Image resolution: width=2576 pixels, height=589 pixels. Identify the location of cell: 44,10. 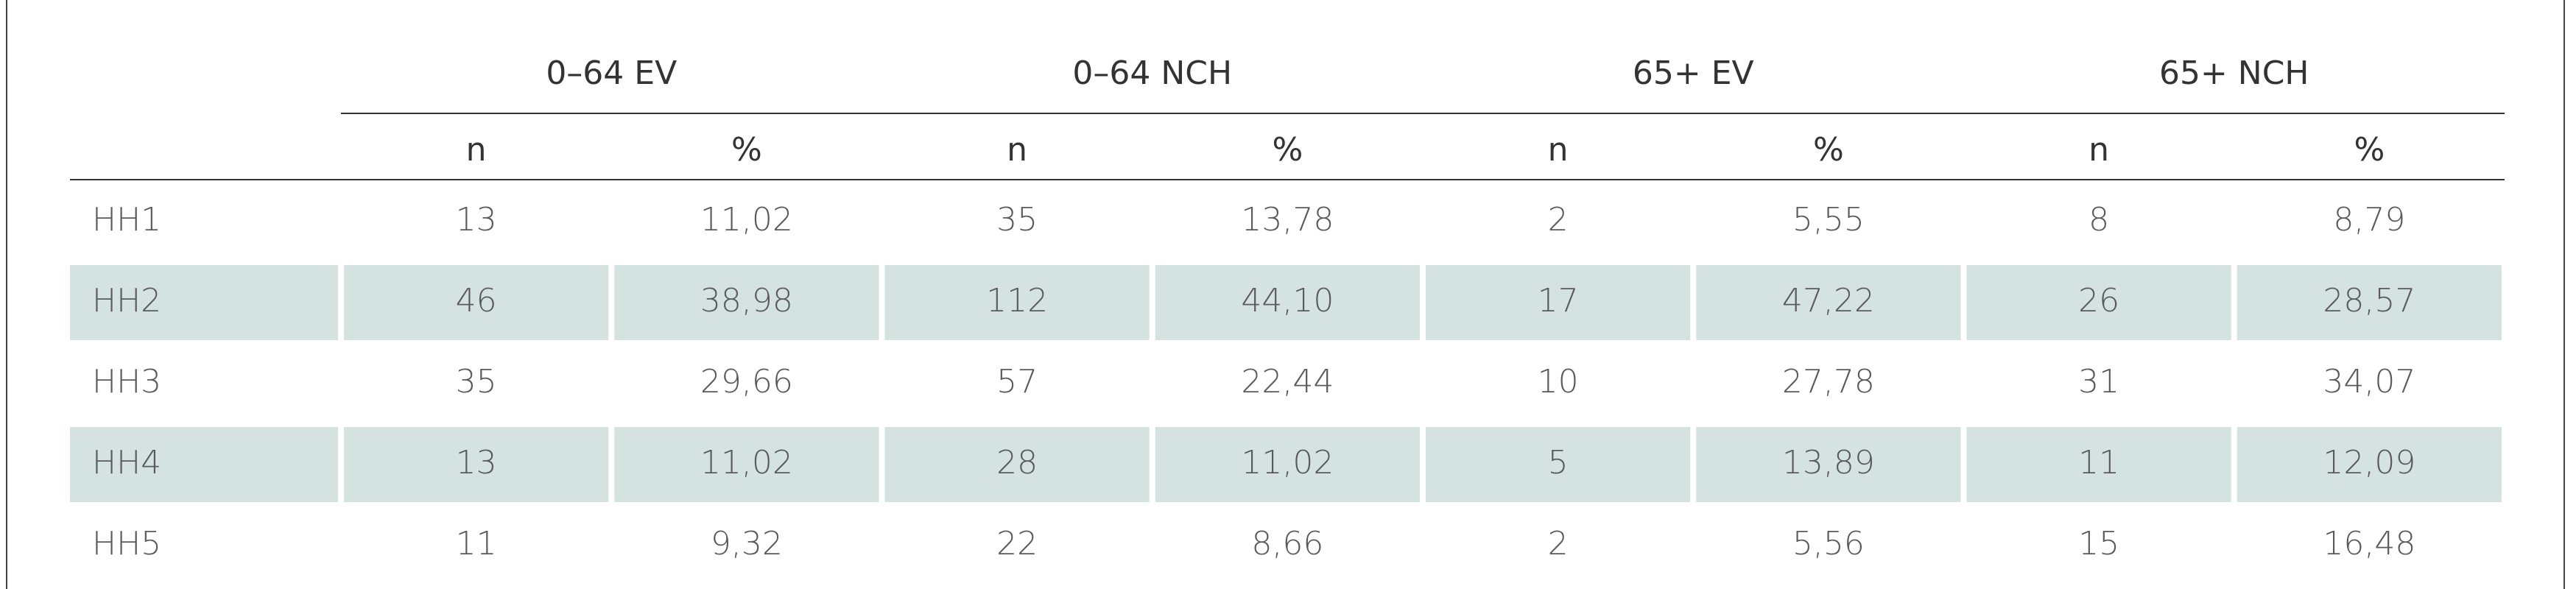
(1287, 301).